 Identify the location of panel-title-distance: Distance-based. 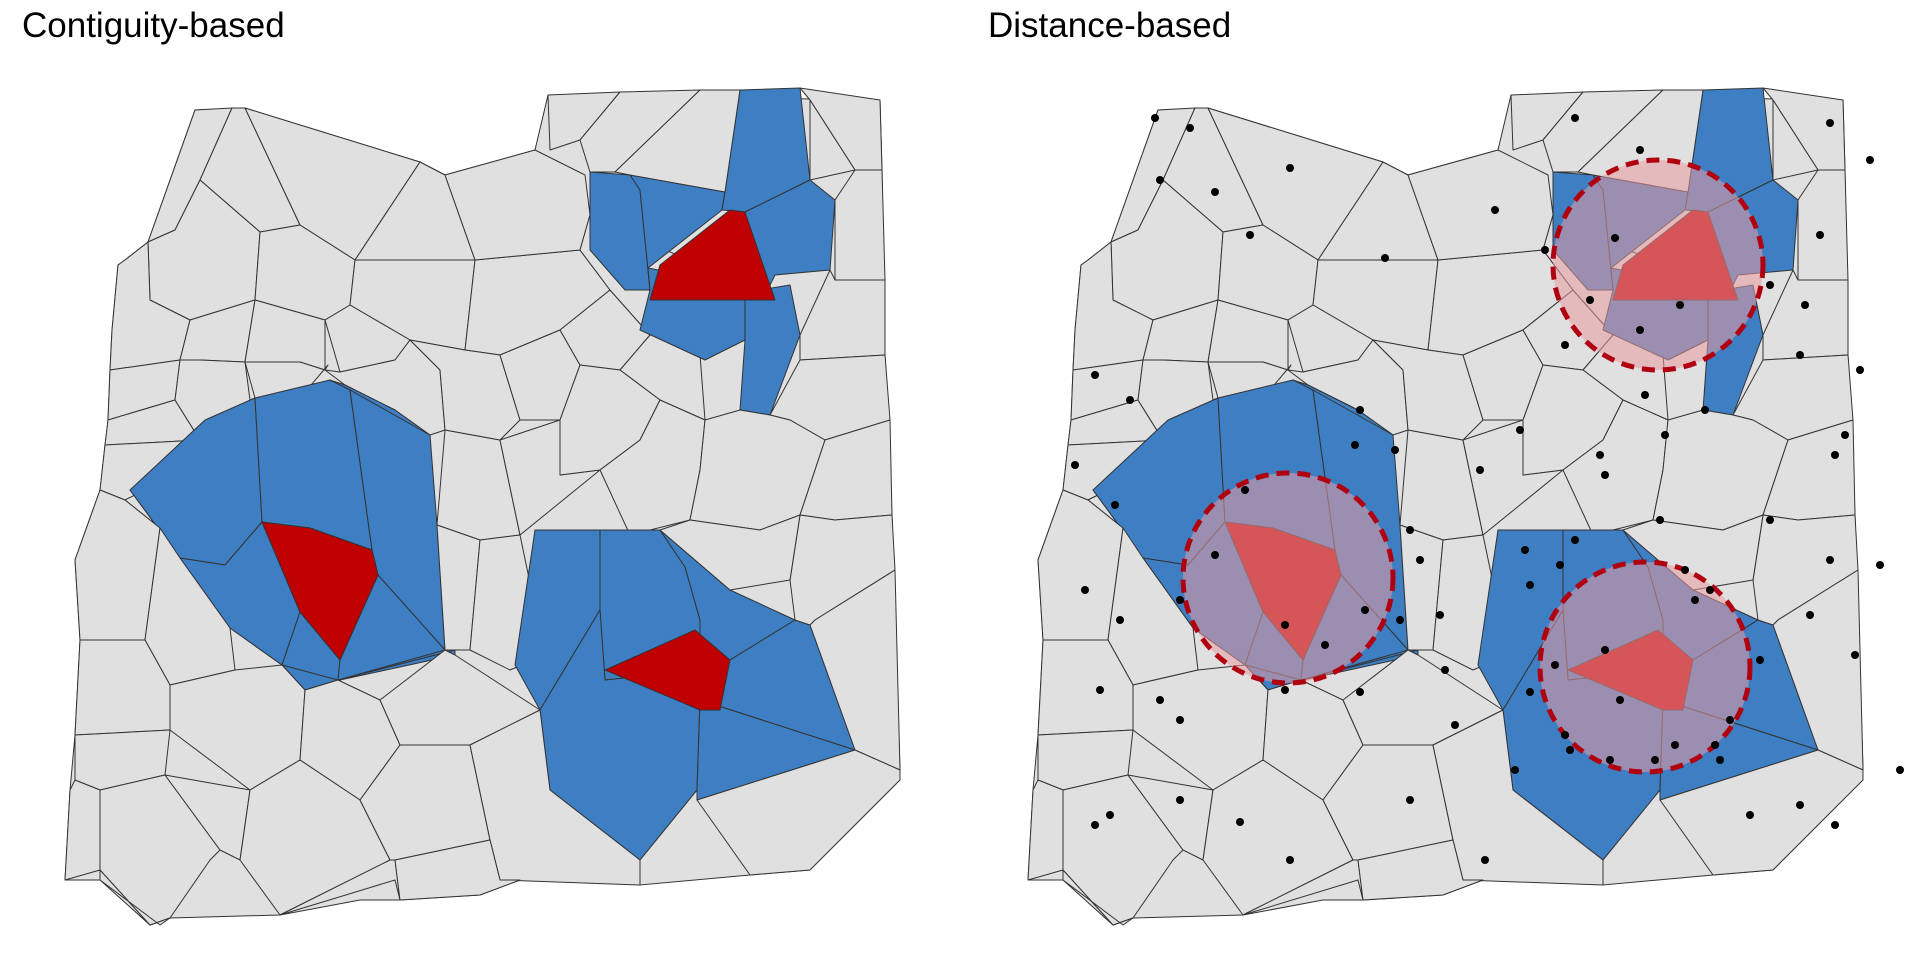
(1110, 25).